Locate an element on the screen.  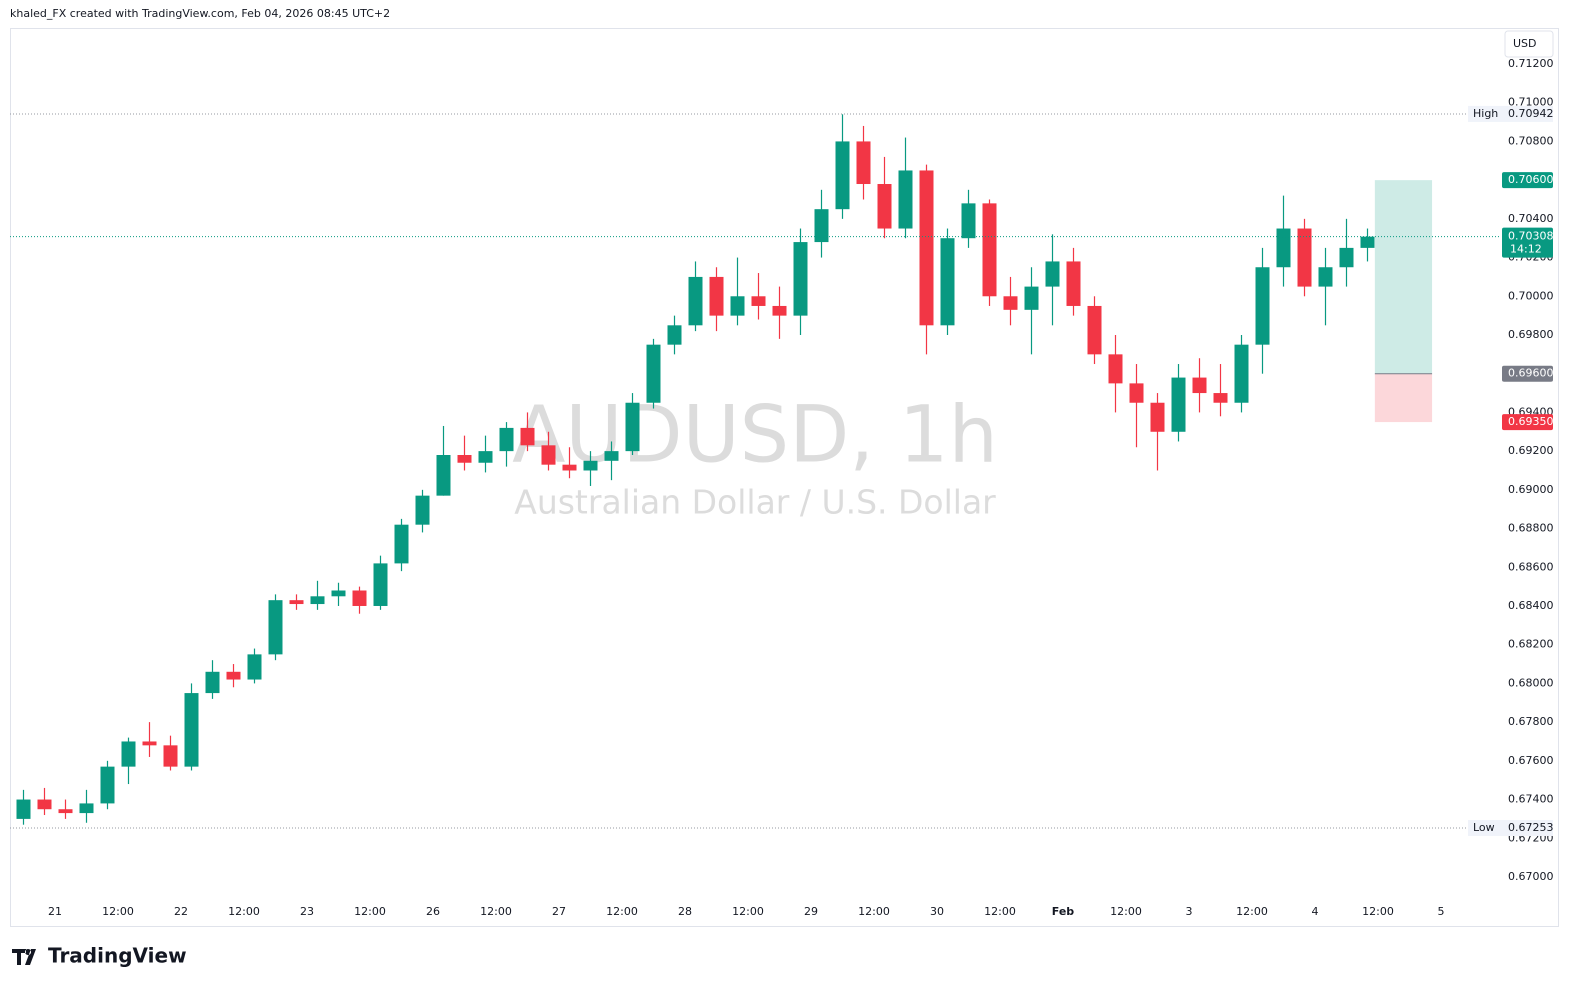
marker-bg is located at coordinates (1510, 113).